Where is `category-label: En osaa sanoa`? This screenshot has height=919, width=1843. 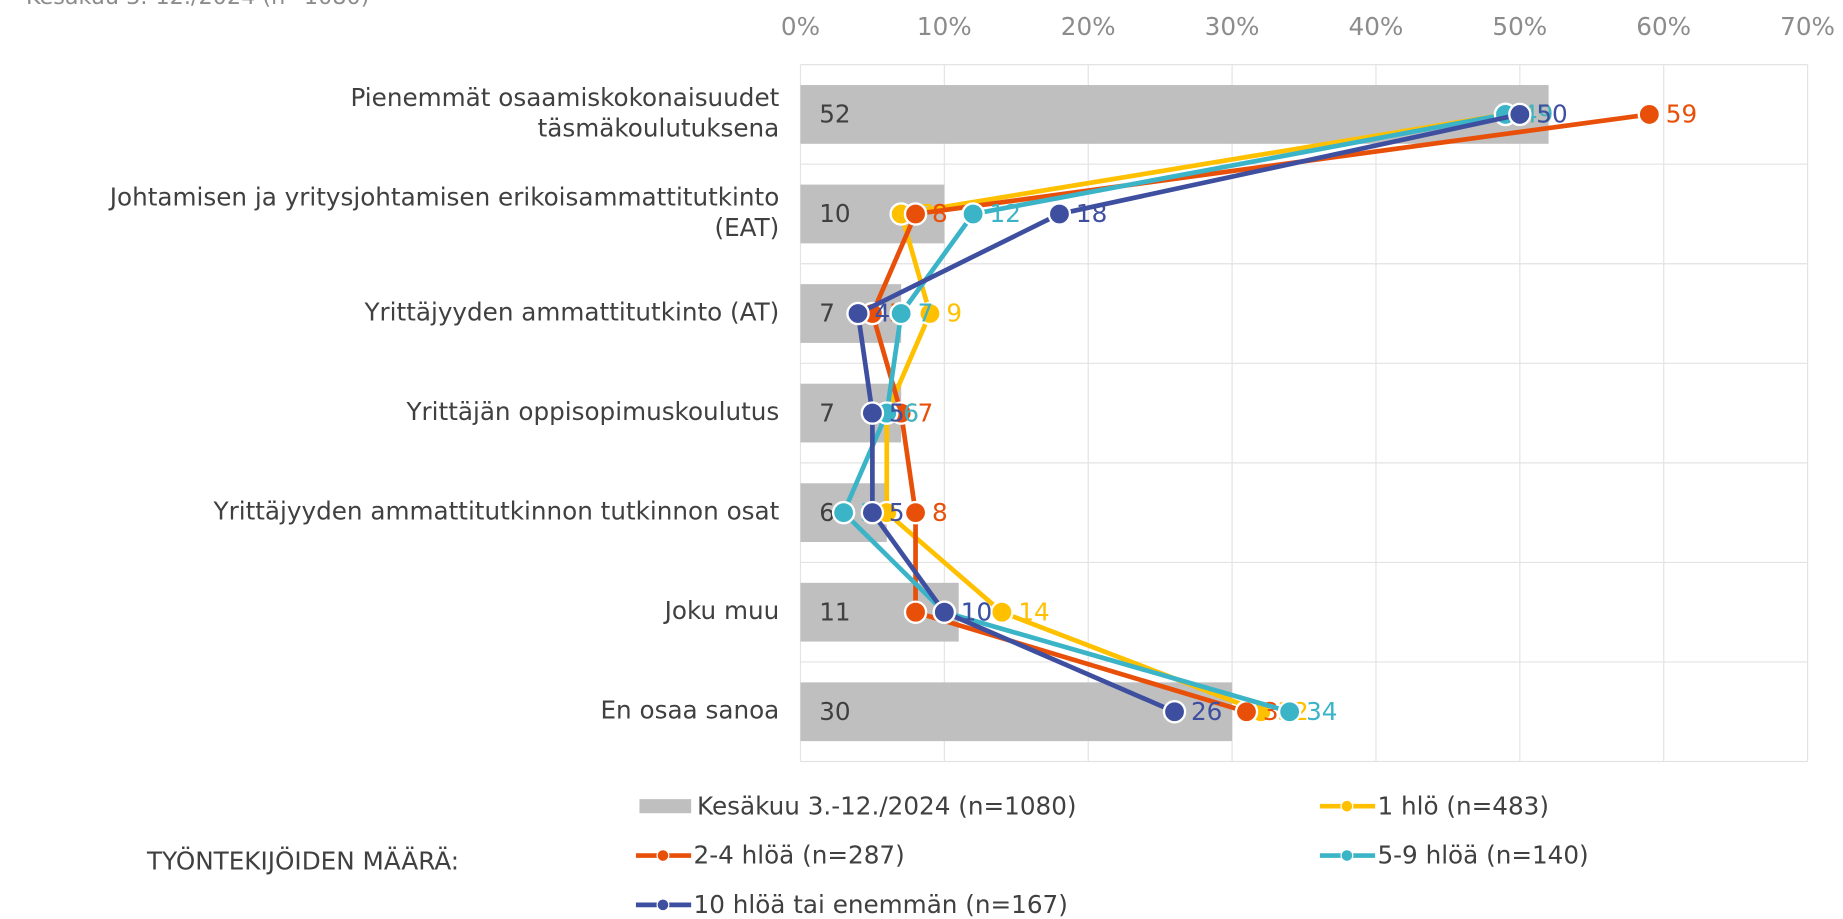 category-label: En osaa sanoa is located at coordinates (689, 710).